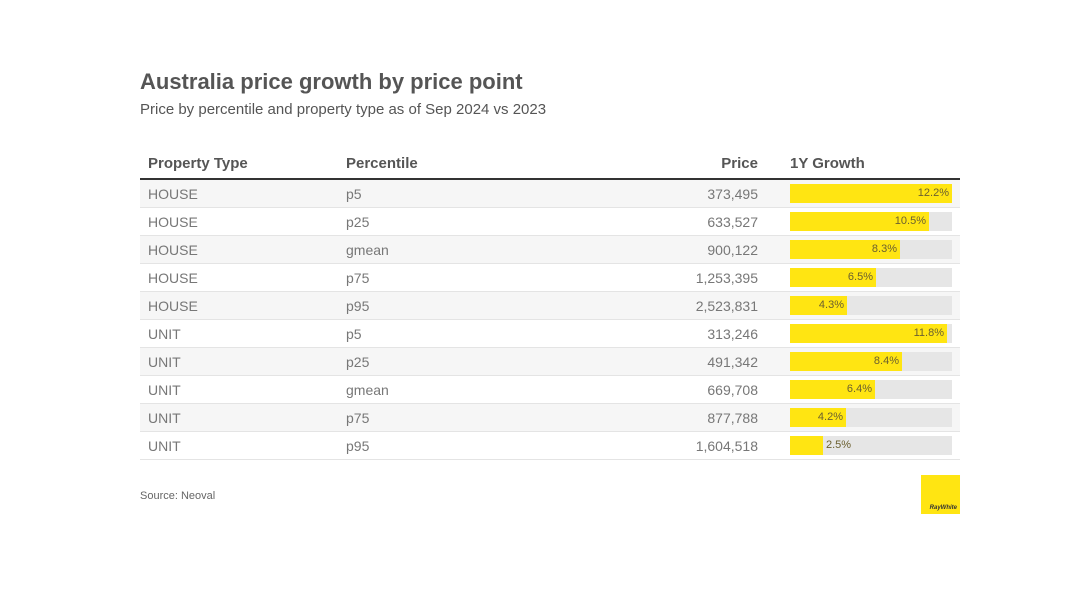 Image resolution: width=1085 pixels, height=595 pixels. I want to click on logo-text: RayWhite, so click(943, 508).